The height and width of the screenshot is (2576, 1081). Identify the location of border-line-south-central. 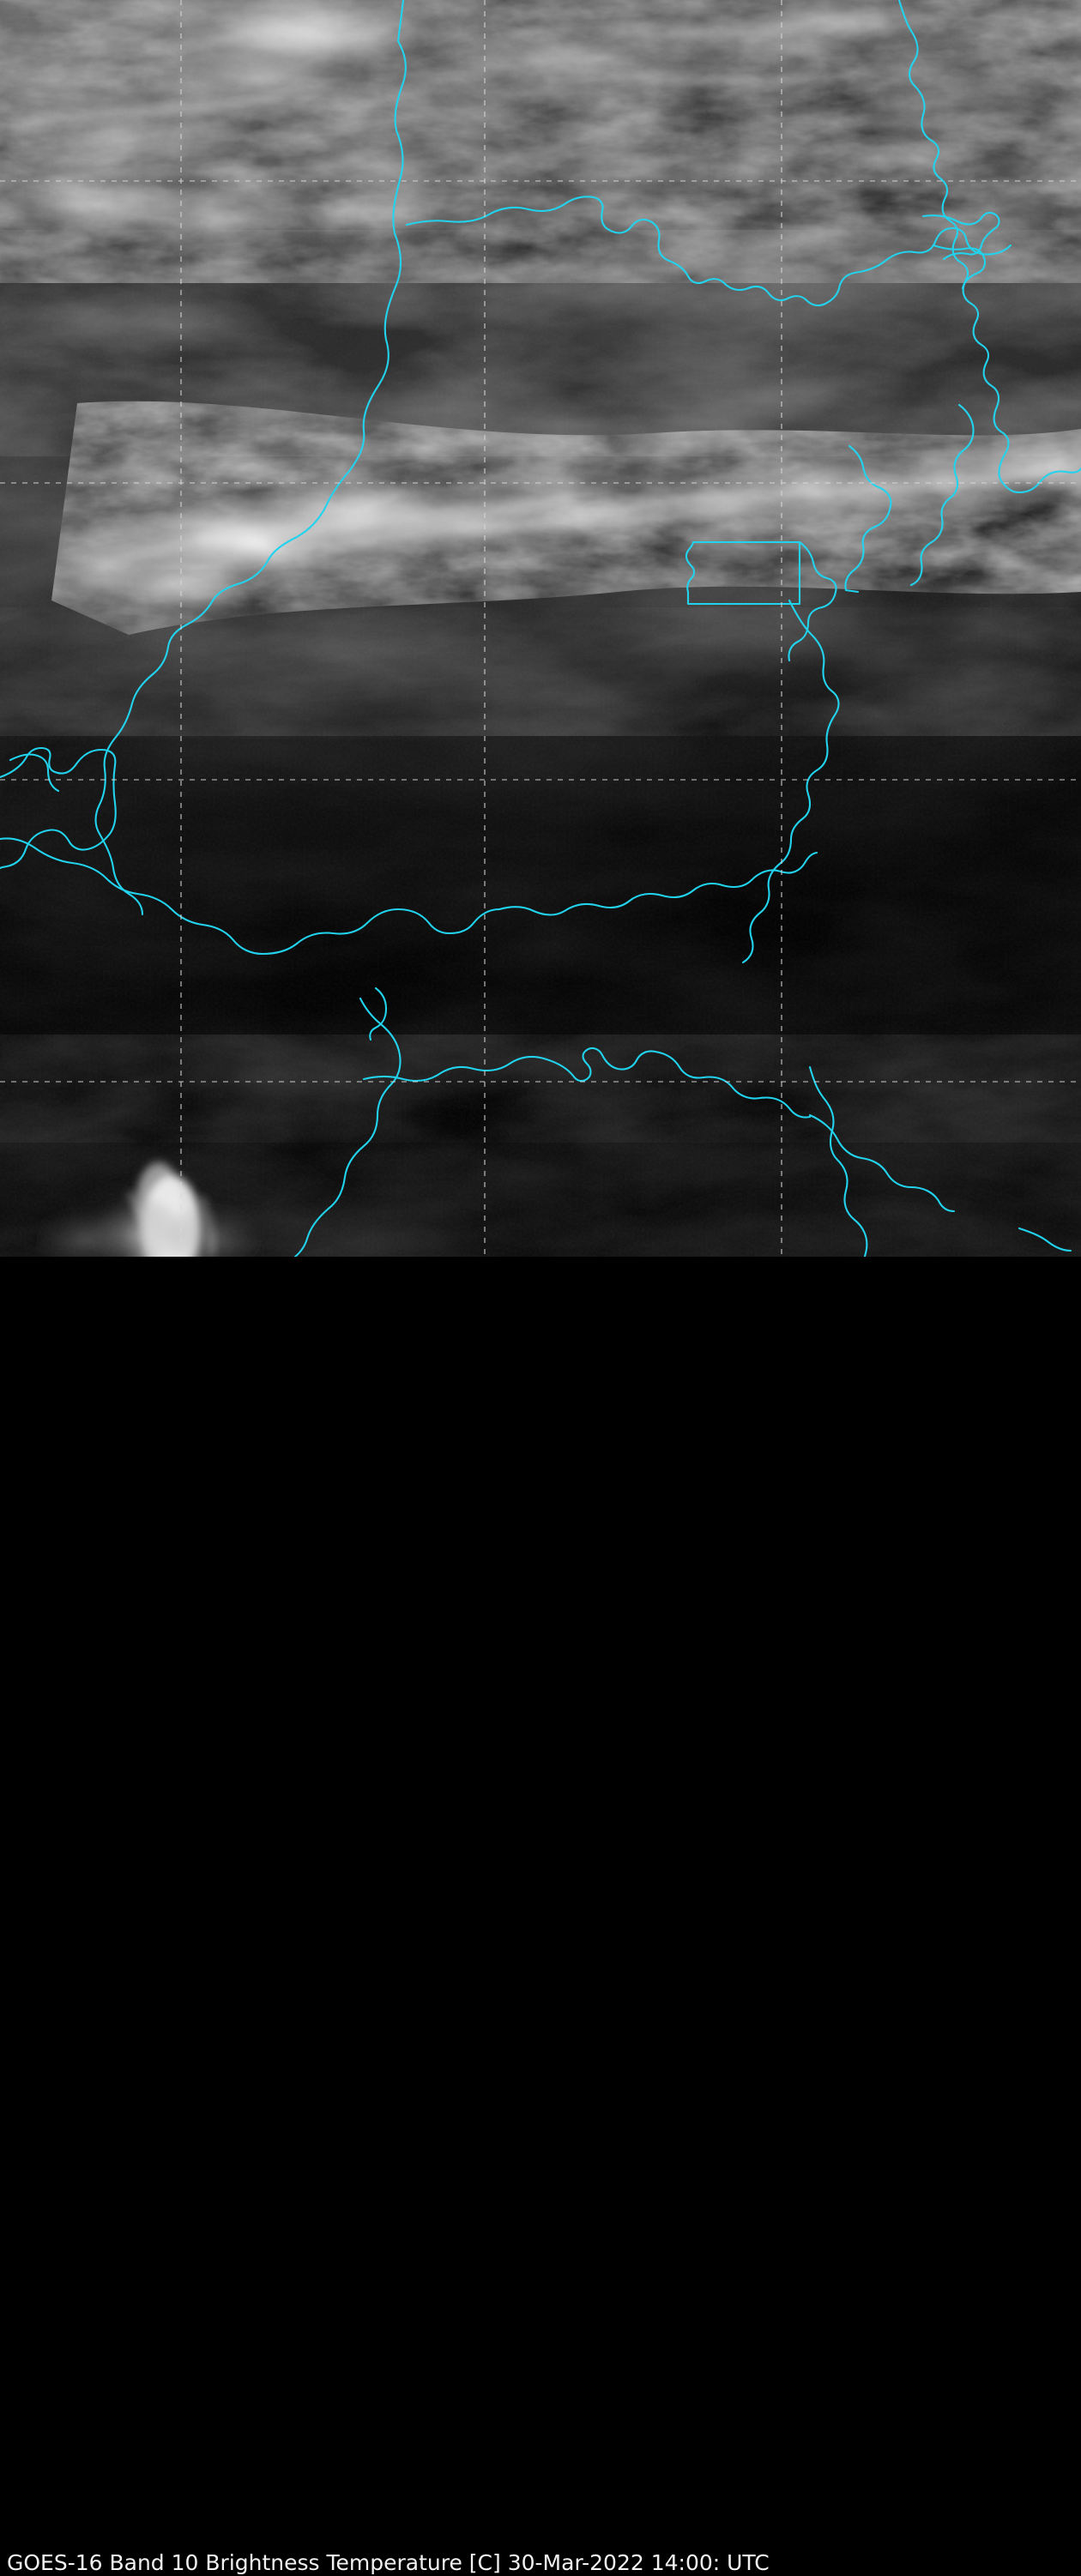
(347, 1127).